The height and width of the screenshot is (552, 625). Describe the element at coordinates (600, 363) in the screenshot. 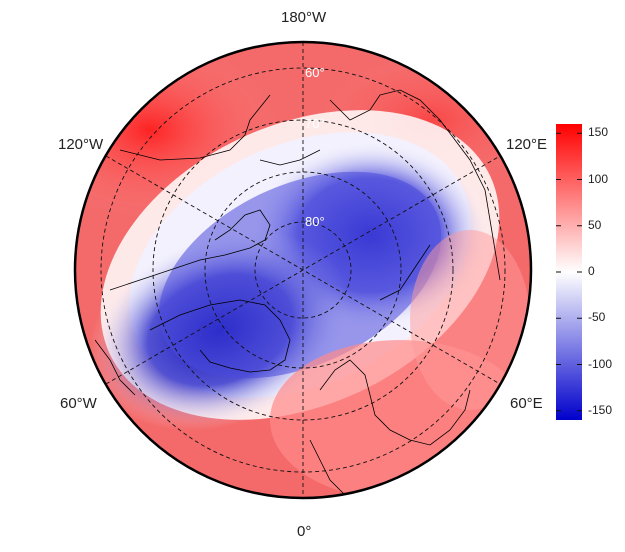

I see `colorbar-tick-label: -100` at that location.